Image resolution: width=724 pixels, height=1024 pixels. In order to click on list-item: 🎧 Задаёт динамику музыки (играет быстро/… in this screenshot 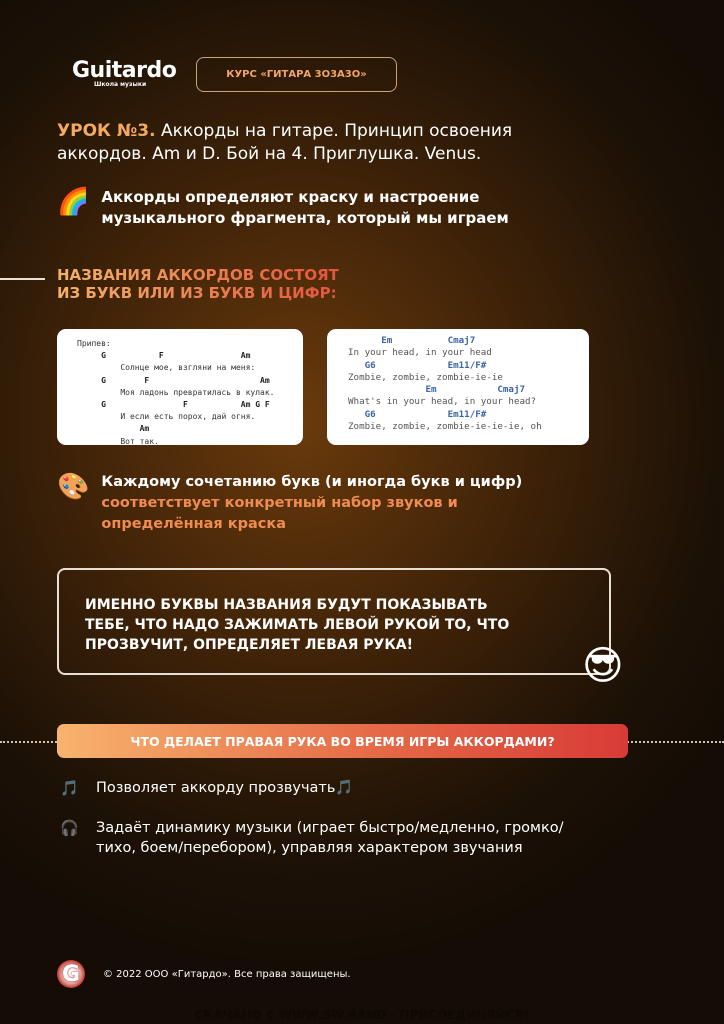, I will do `click(311, 838)`.